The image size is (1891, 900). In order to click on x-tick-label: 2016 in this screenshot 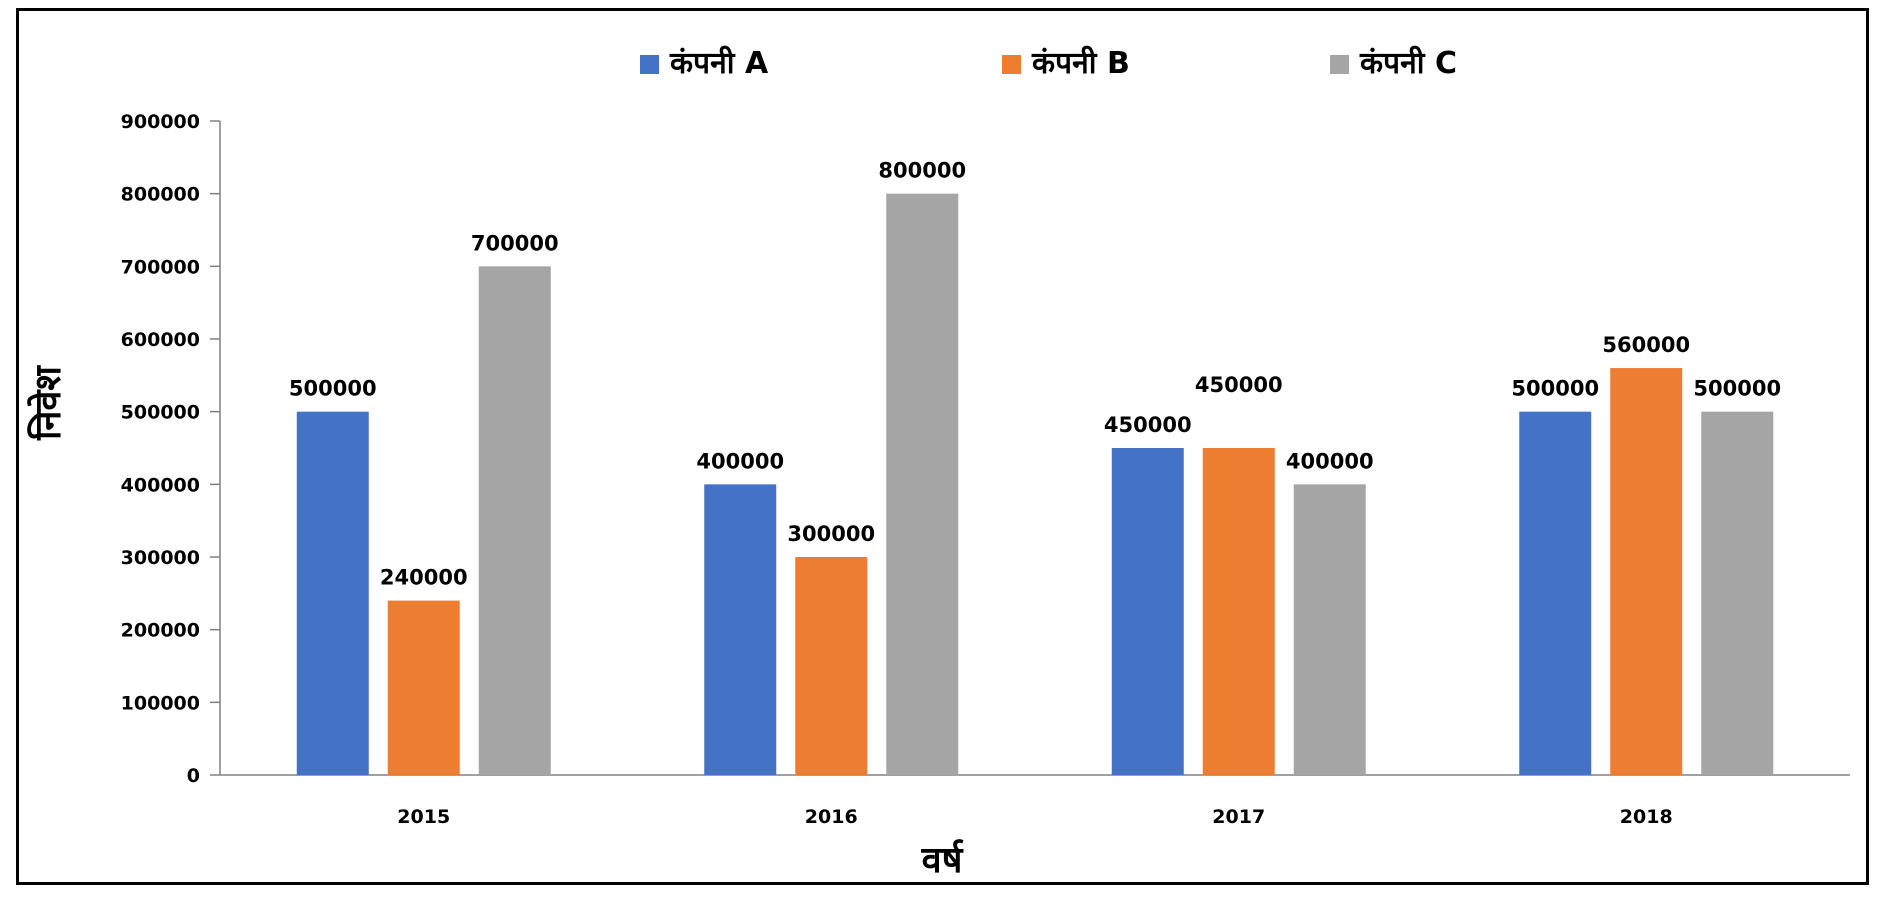, I will do `click(831, 817)`.